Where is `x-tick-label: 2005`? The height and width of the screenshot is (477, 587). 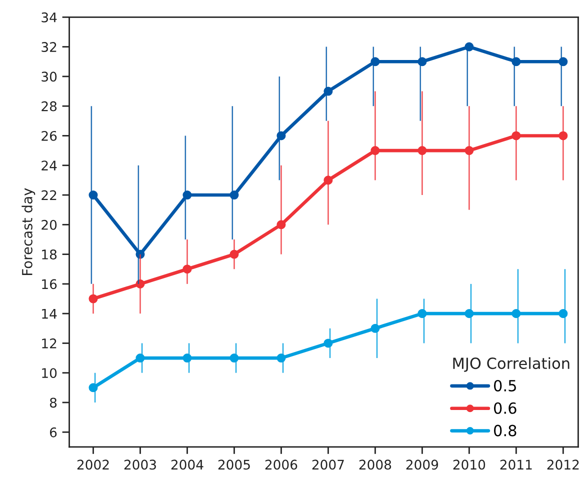 x-tick-label: 2005 is located at coordinates (234, 465).